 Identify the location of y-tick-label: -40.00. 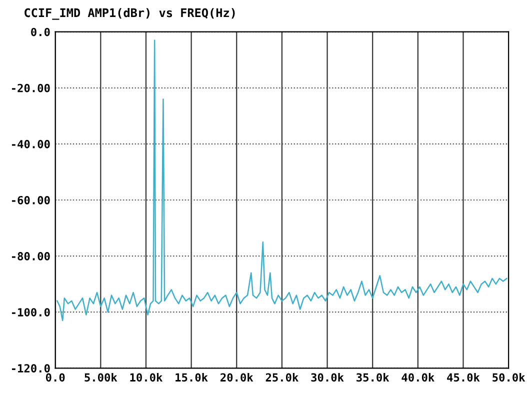
(31, 144).